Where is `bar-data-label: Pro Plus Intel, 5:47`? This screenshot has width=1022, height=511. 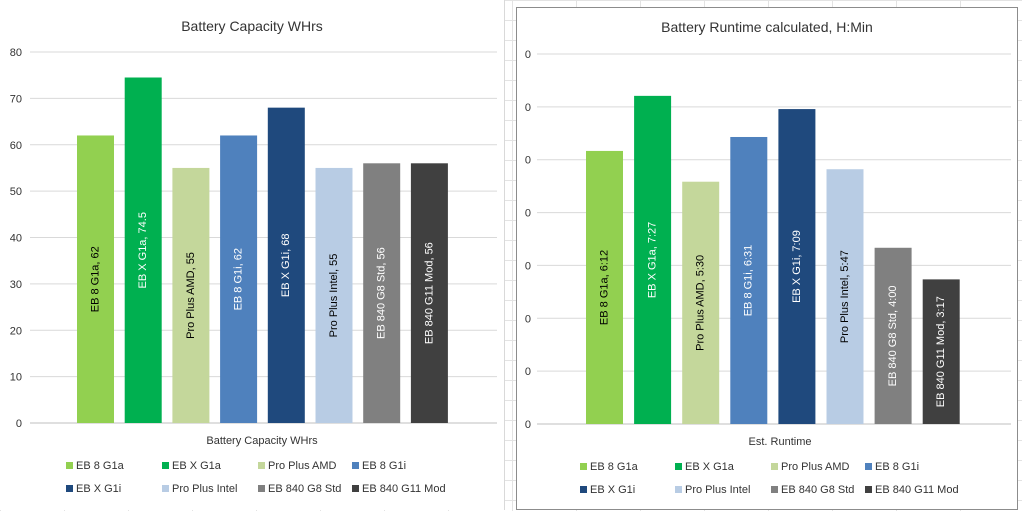
bar-data-label: Pro Plus Intel, 5:47 is located at coordinates (845, 296).